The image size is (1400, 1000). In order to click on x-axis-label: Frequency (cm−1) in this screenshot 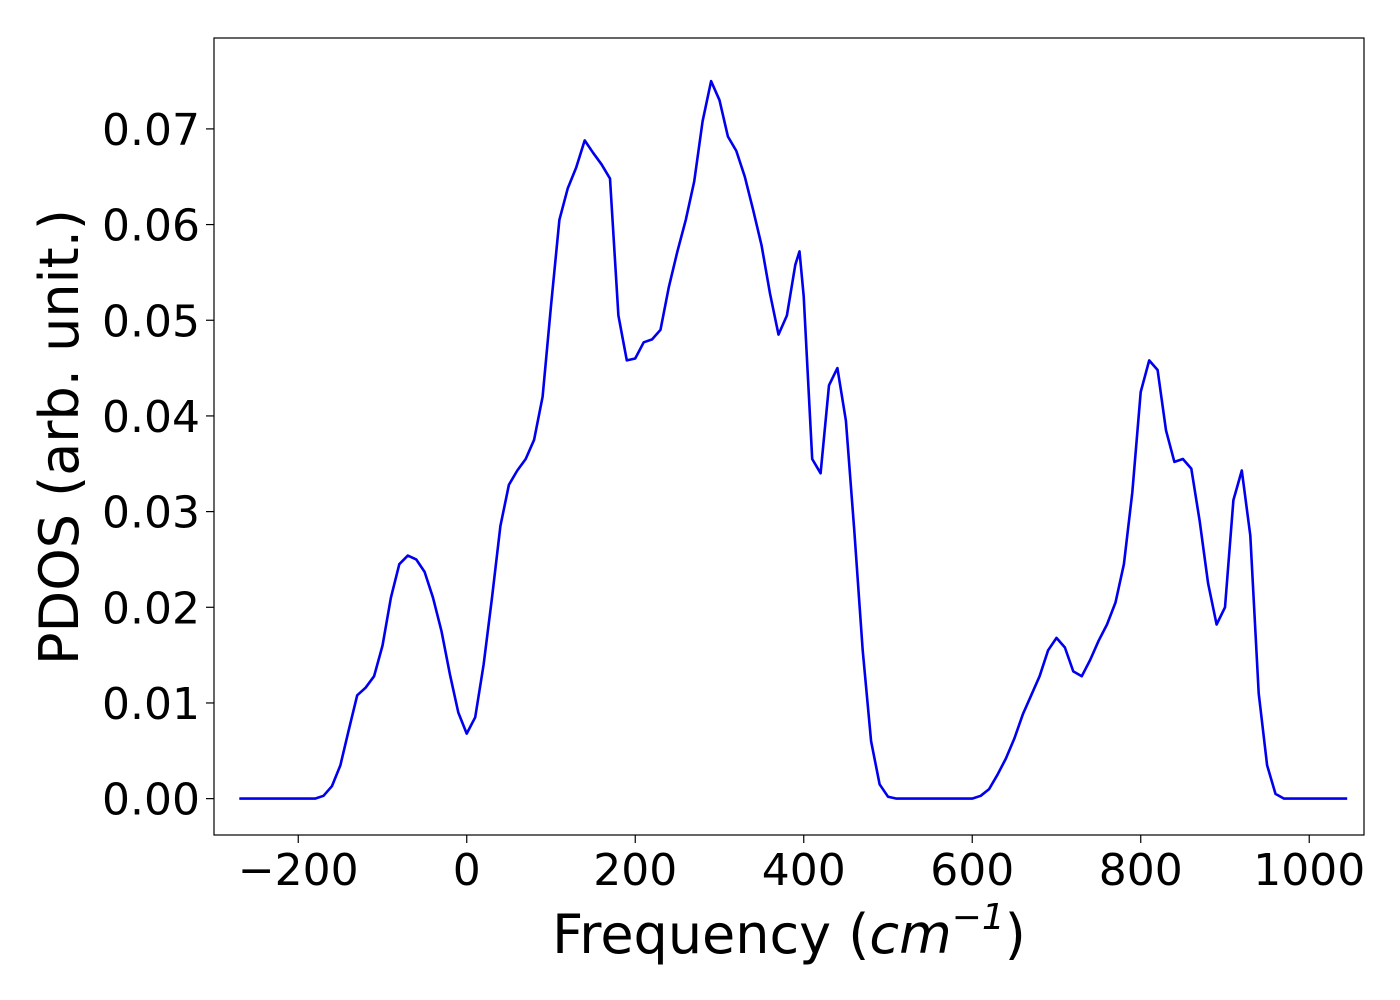, I will do `click(789, 931)`.